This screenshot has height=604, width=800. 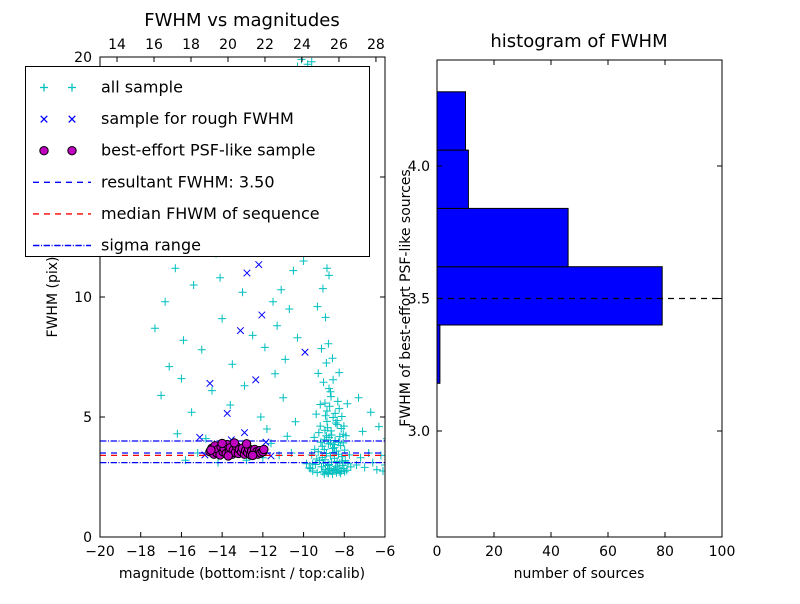 I want to click on tick-label: 4.0, so click(x=419, y=167).